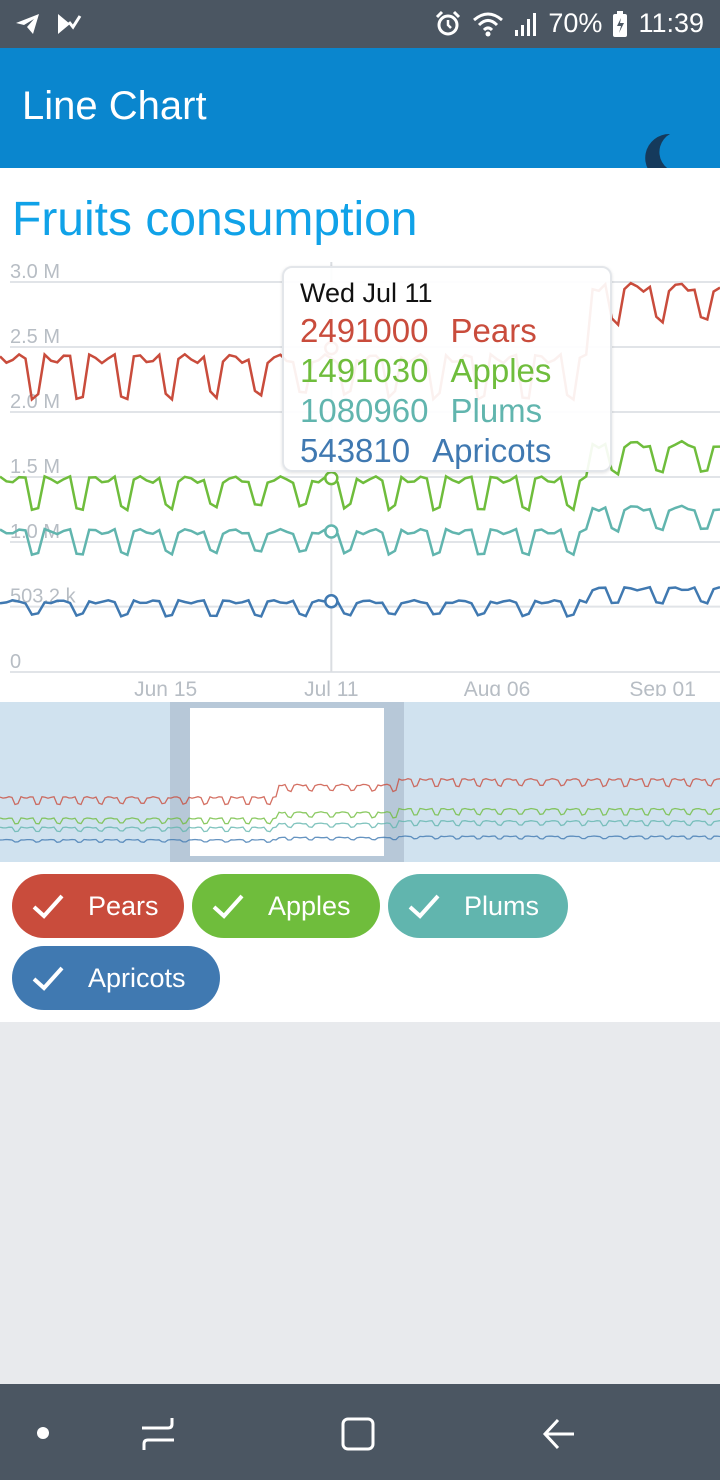  I want to click on navigator-line-pears, so click(360, 791).